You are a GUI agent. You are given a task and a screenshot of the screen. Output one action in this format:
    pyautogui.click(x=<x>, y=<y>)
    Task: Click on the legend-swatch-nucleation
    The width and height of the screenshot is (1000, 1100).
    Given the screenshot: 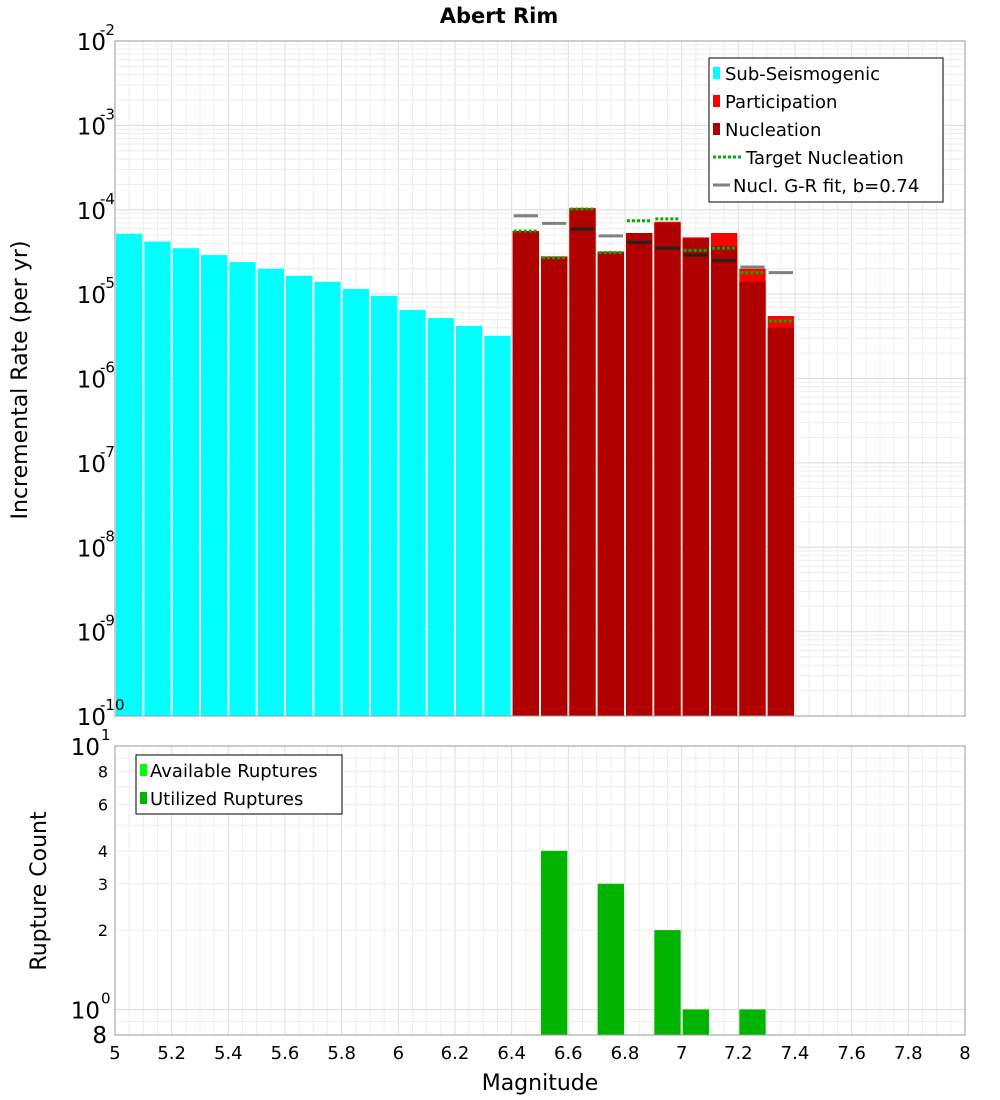 What is the action you would take?
    pyautogui.click(x=716, y=129)
    